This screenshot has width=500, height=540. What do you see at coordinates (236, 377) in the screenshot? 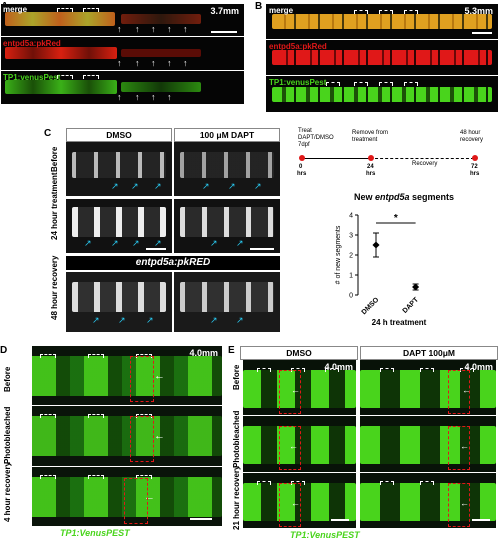
I see `panel-e-row-label-before: Before` at bounding box center [236, 377].